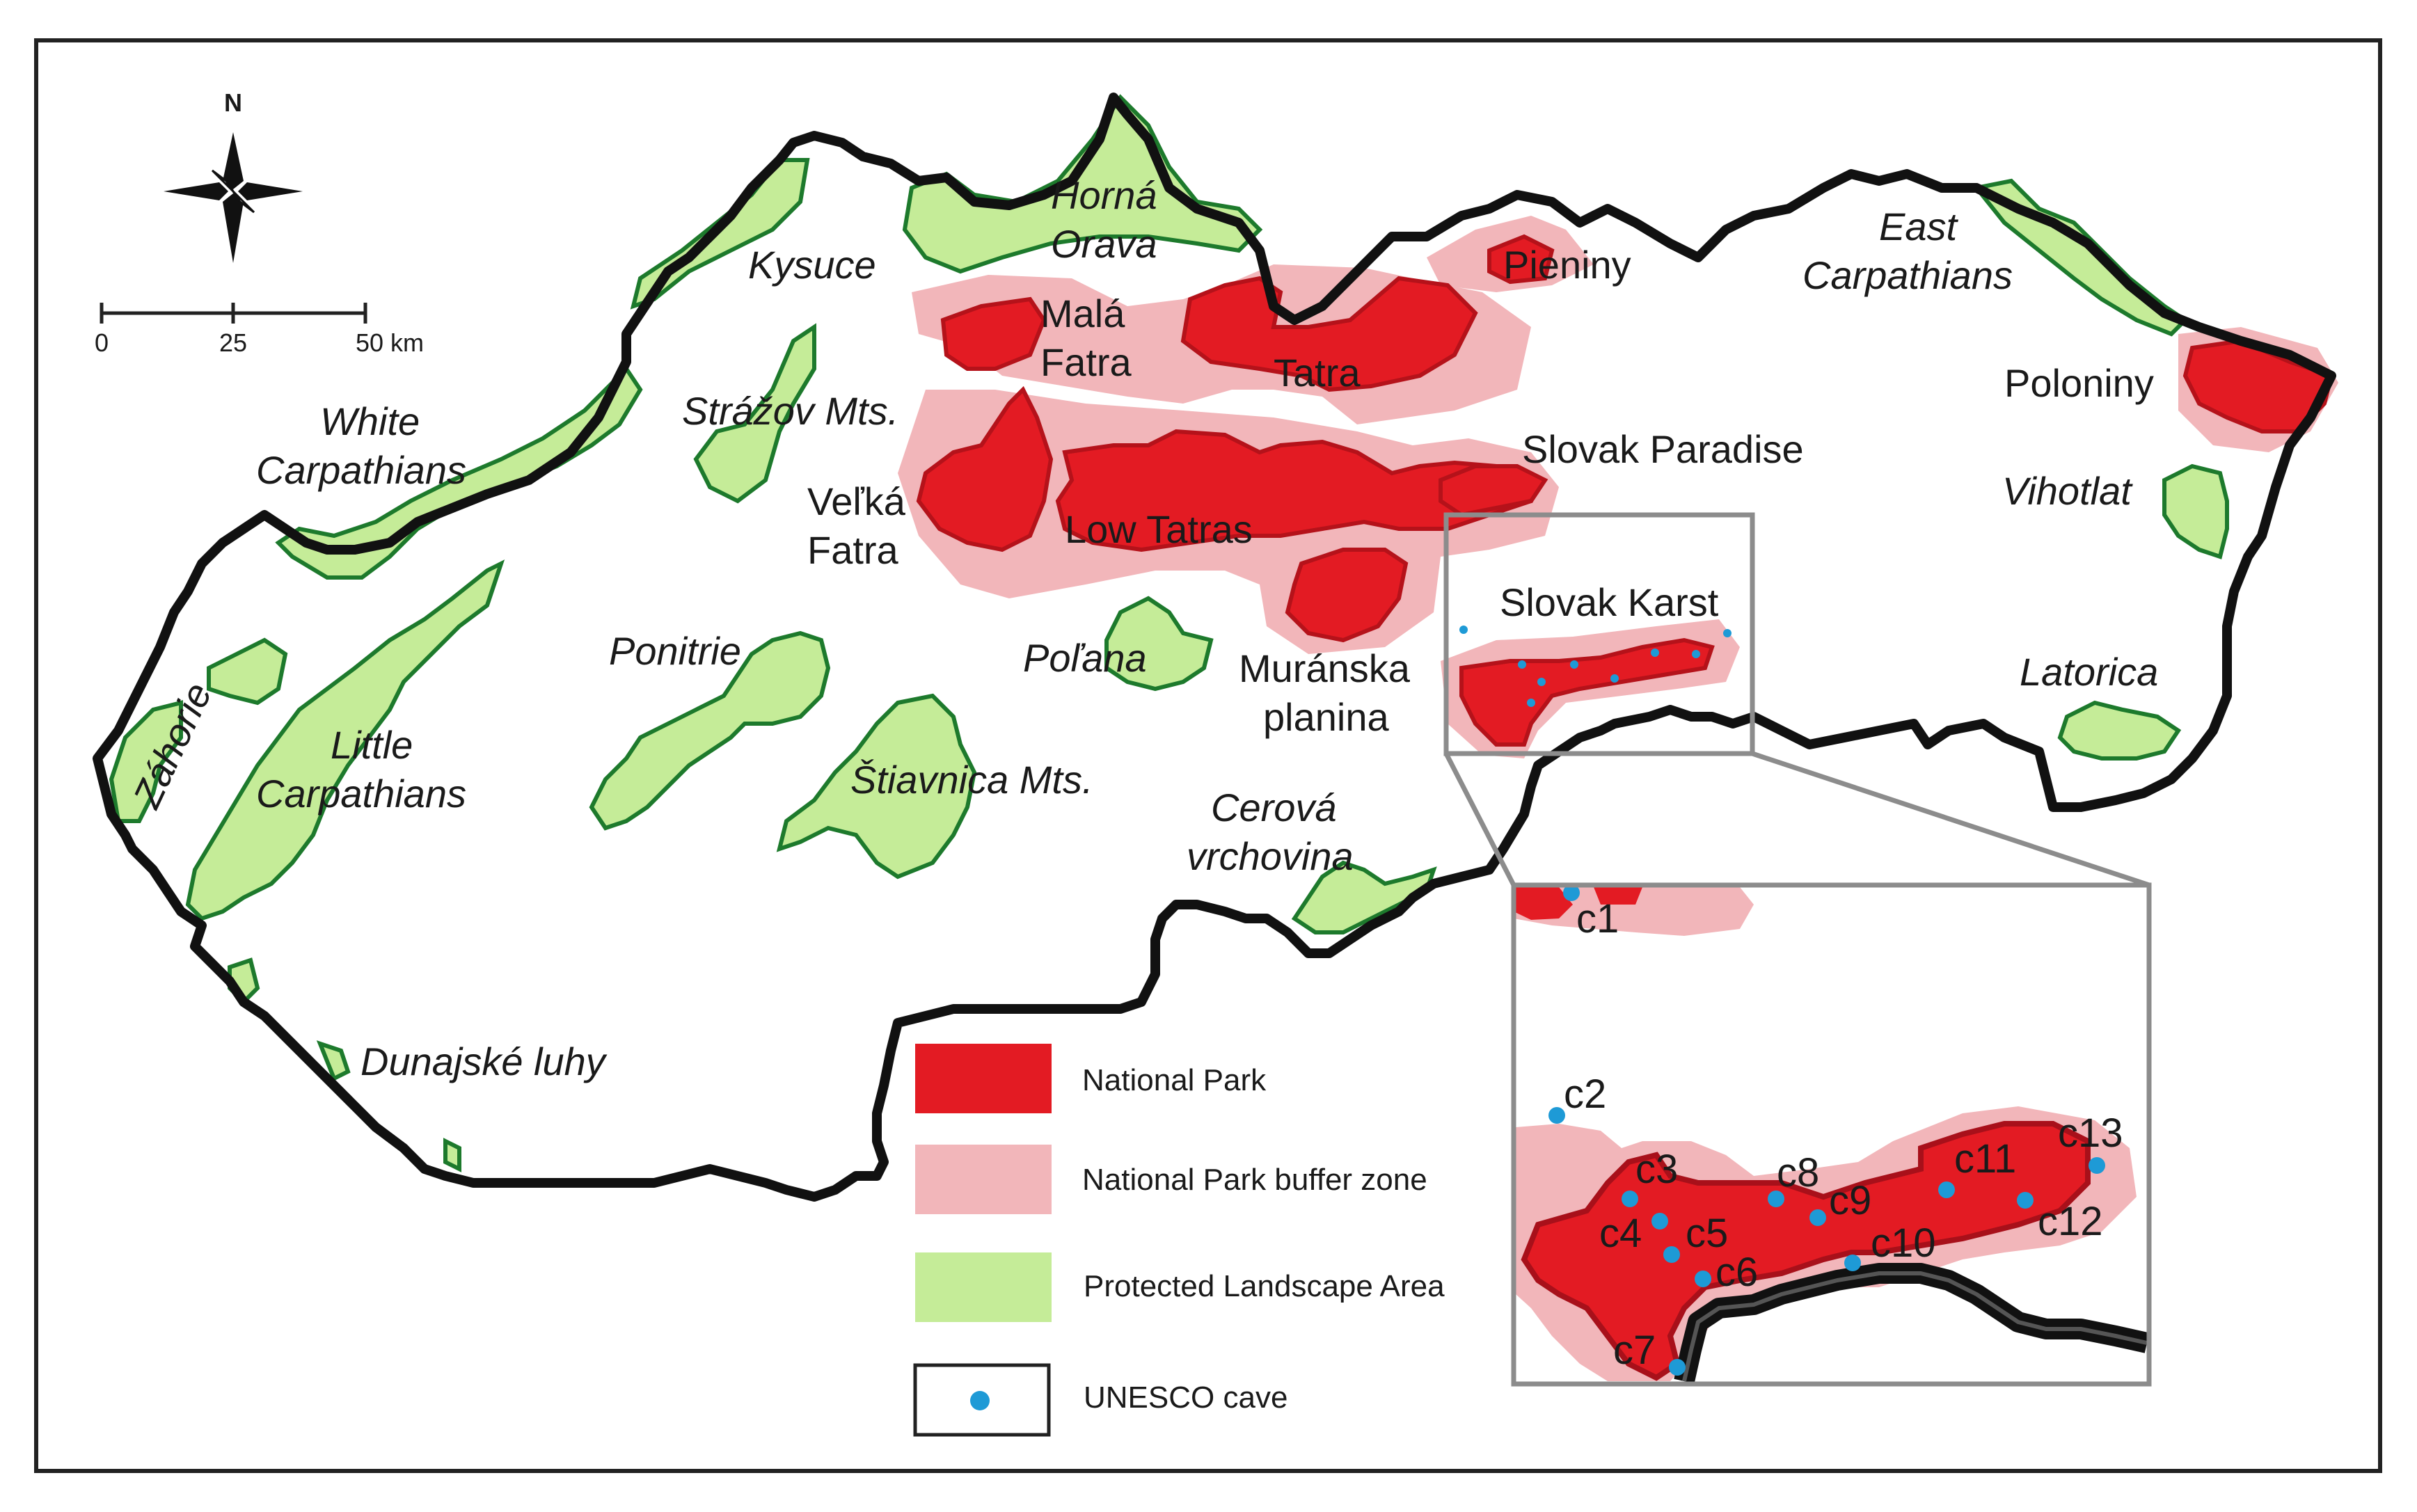 The width and height of the screenshot is (2417, 1512). Describe the element at coordinates (2089, 672) in the screenshot. I see `label-latorica: Latorica` at that location.